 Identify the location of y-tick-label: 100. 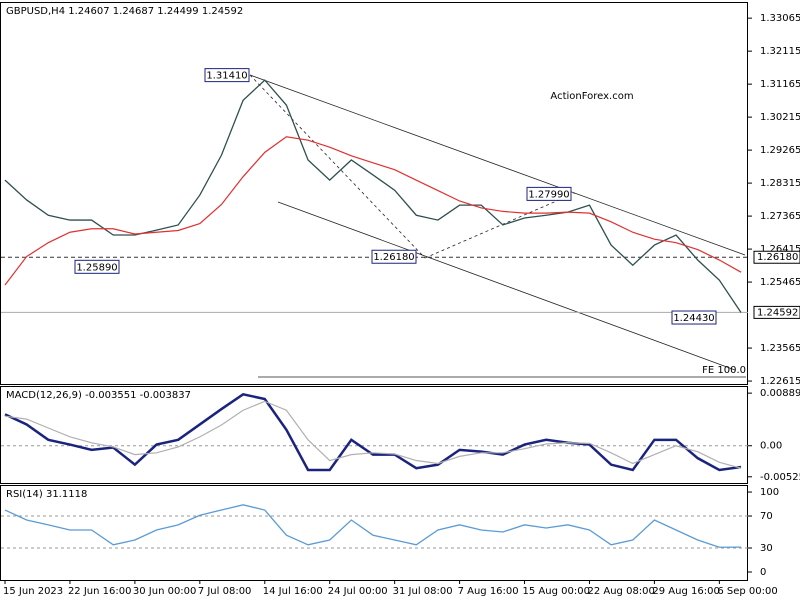
(769, 492).